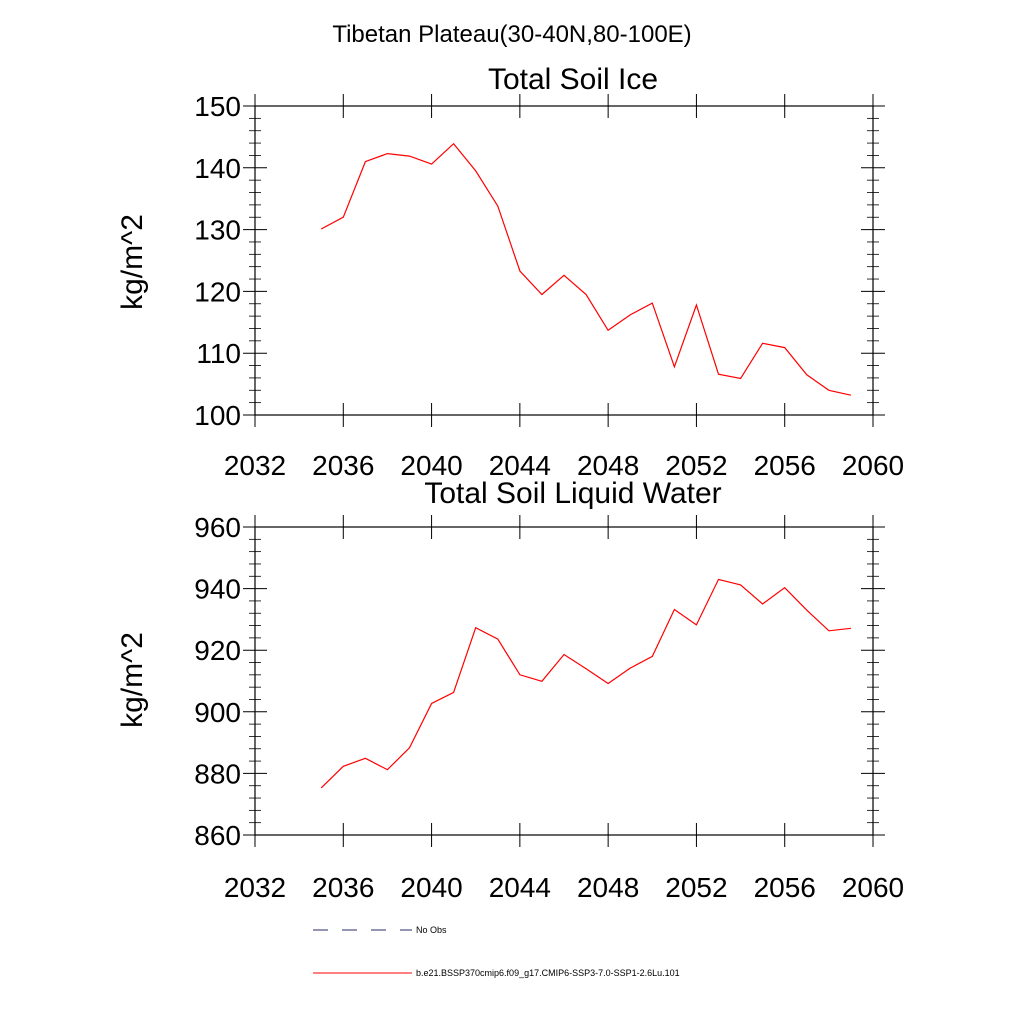 The height and width of the screenshot is (1024, 1024). Describe the element at coordinates (511, 34) in the screenshot. I see `figure-suptitle: Tibetan Plateau(30-40N,80-100E)` at that location.